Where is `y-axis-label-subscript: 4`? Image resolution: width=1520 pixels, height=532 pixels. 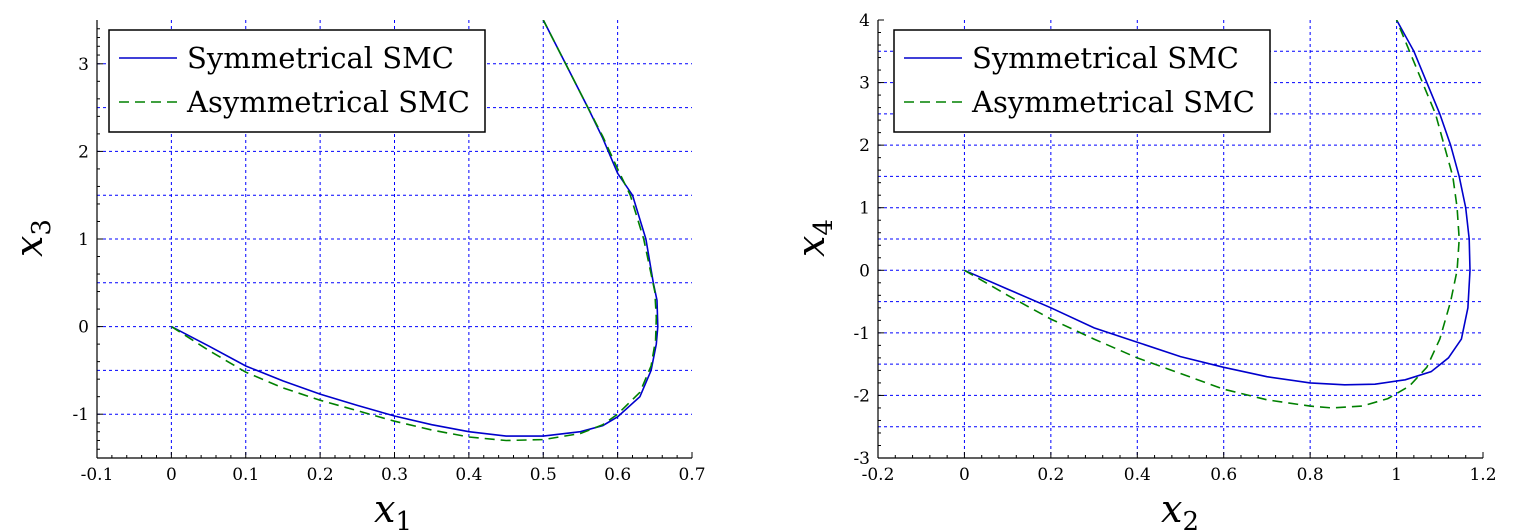
y-axis-label-subscript: 4 is located at coordinates (824, 227).